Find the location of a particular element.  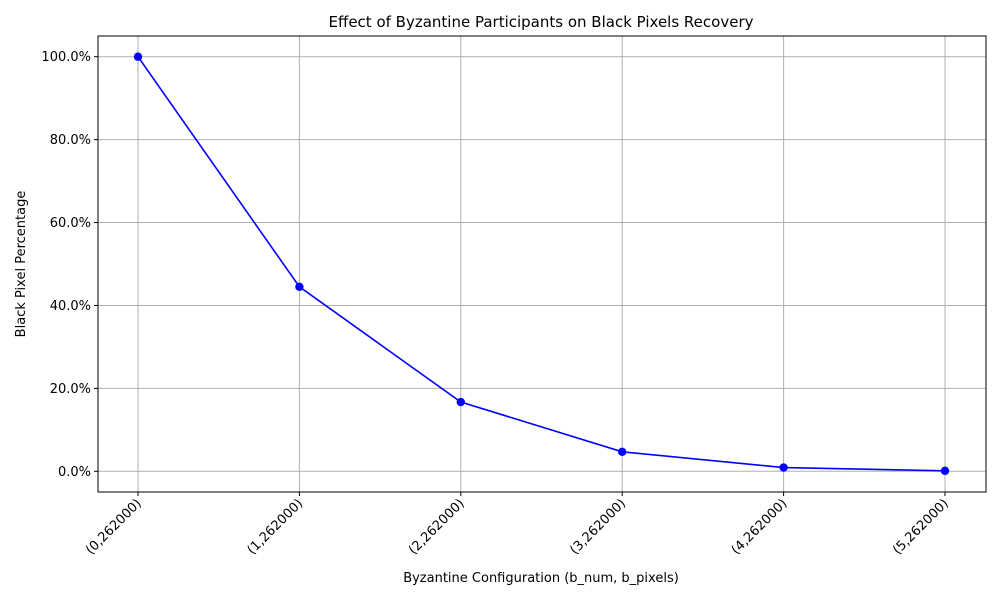

y-tick-label: 0.0% is located at coordinates (74, 472).